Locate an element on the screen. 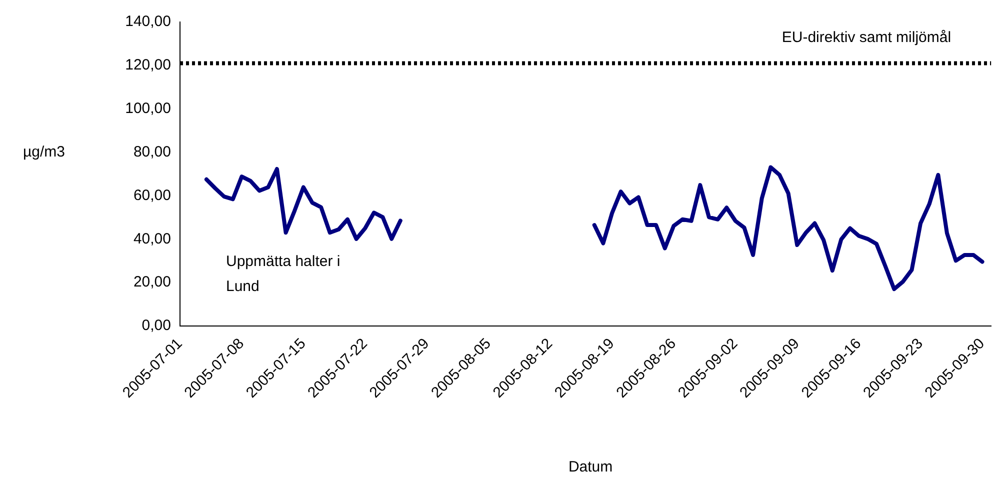 The width and height of the screenshot is (998, 479). y-tick-label: 100,00 is located at coordinates (148, 108).